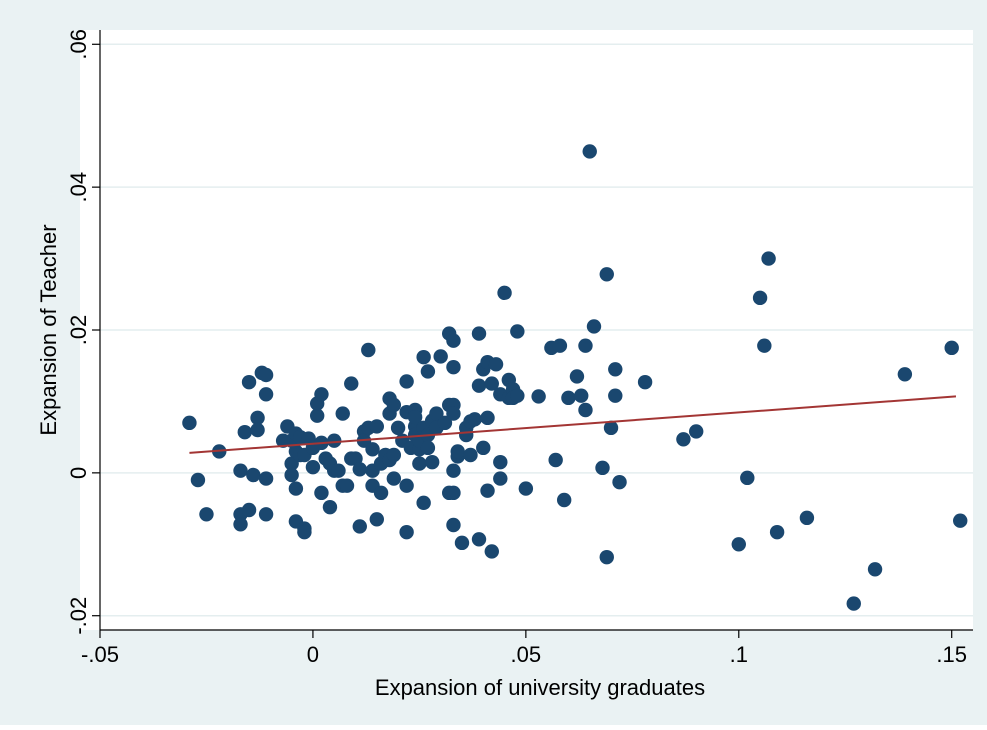 This screenshot has width=987, height=730. I want to click on x-tick-label: .1, so click(739, 654).